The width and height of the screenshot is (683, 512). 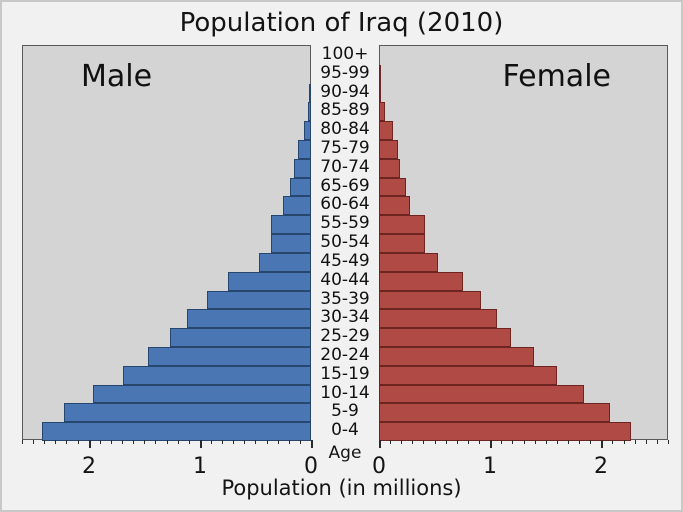 What do you see at coordinates (490, 466) in the screenshot?
I see `x-tick-label-1: 1` at bounding box center [490, 466].